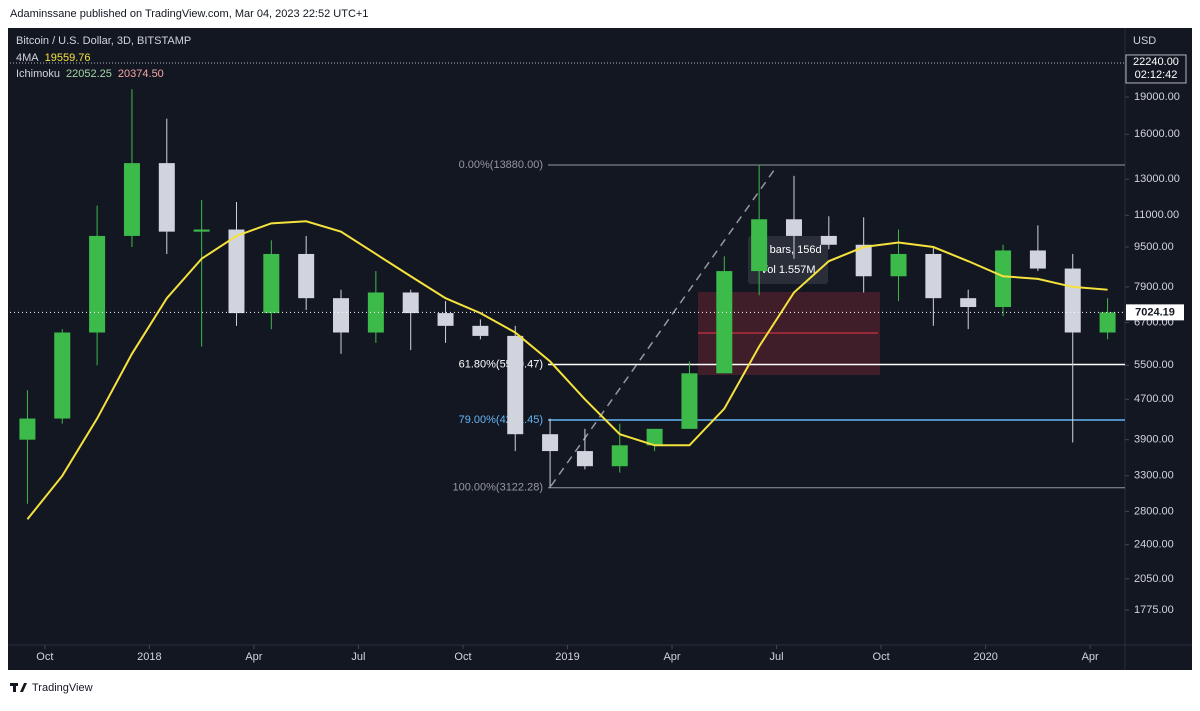 This screenshot has width=1200, height=711. What do you see at coordinates (1157, 179) in the screenshot?
I see `y-tick-label: 13000.00` at bounding box center [1157, 179].